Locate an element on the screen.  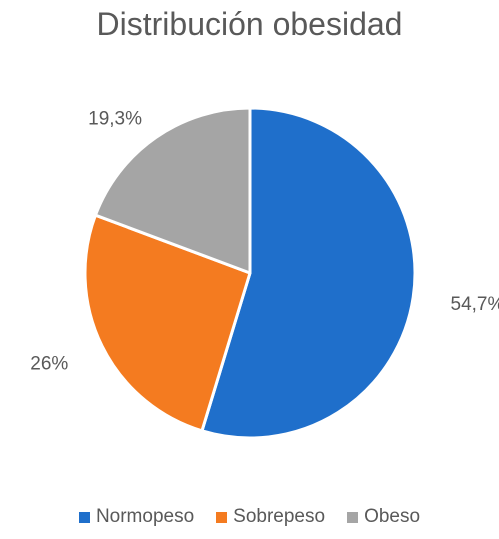
data-label-normopeso: 54,7% is located at coordinates (475, 304).